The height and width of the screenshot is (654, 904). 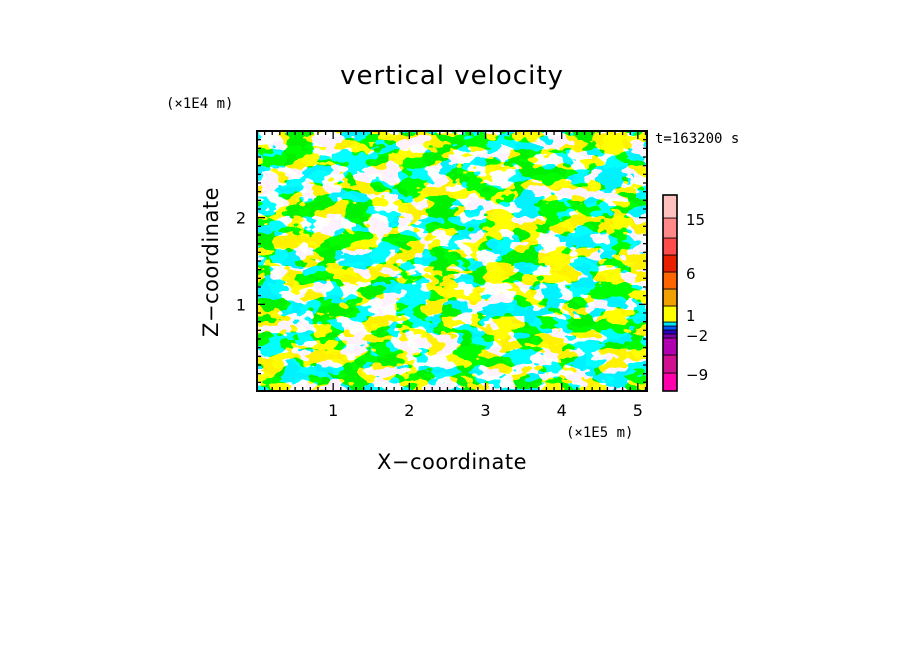 I want to click on colorbar-tick-label: 15, so click(x=695, y=220).